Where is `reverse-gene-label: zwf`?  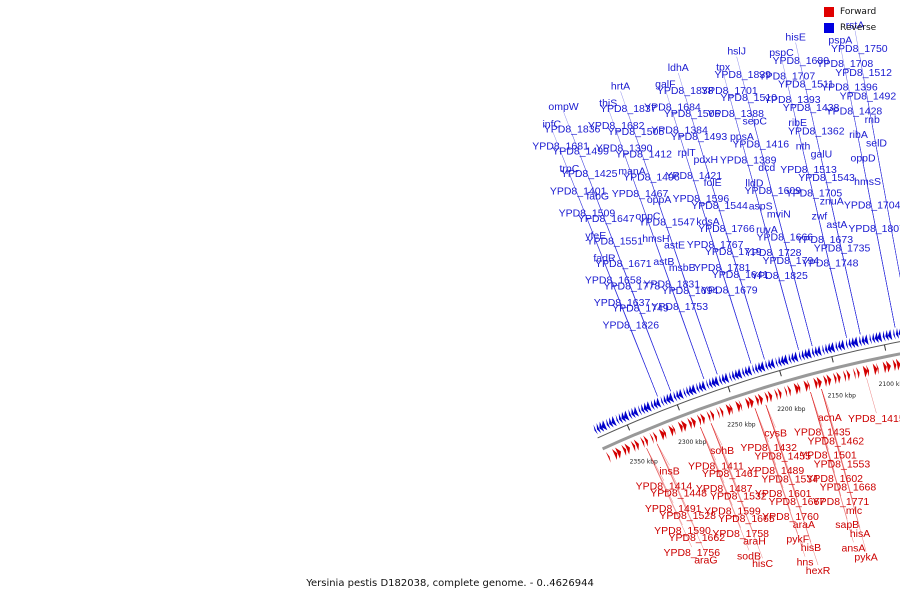
reverse-gene-label: zwf is located at coordinates (819, 217).